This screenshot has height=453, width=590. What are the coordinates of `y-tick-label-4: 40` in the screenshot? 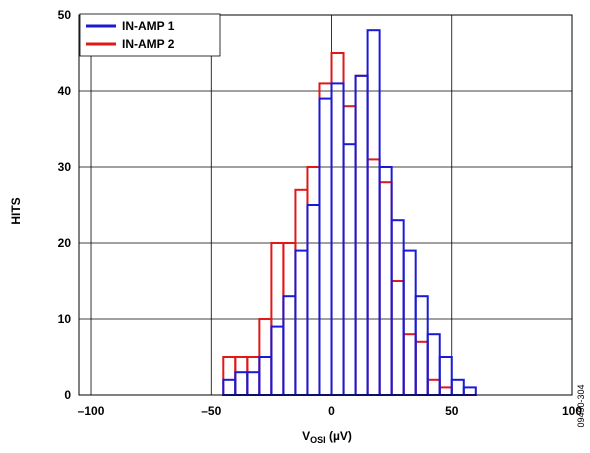 It's located at (65, 91).